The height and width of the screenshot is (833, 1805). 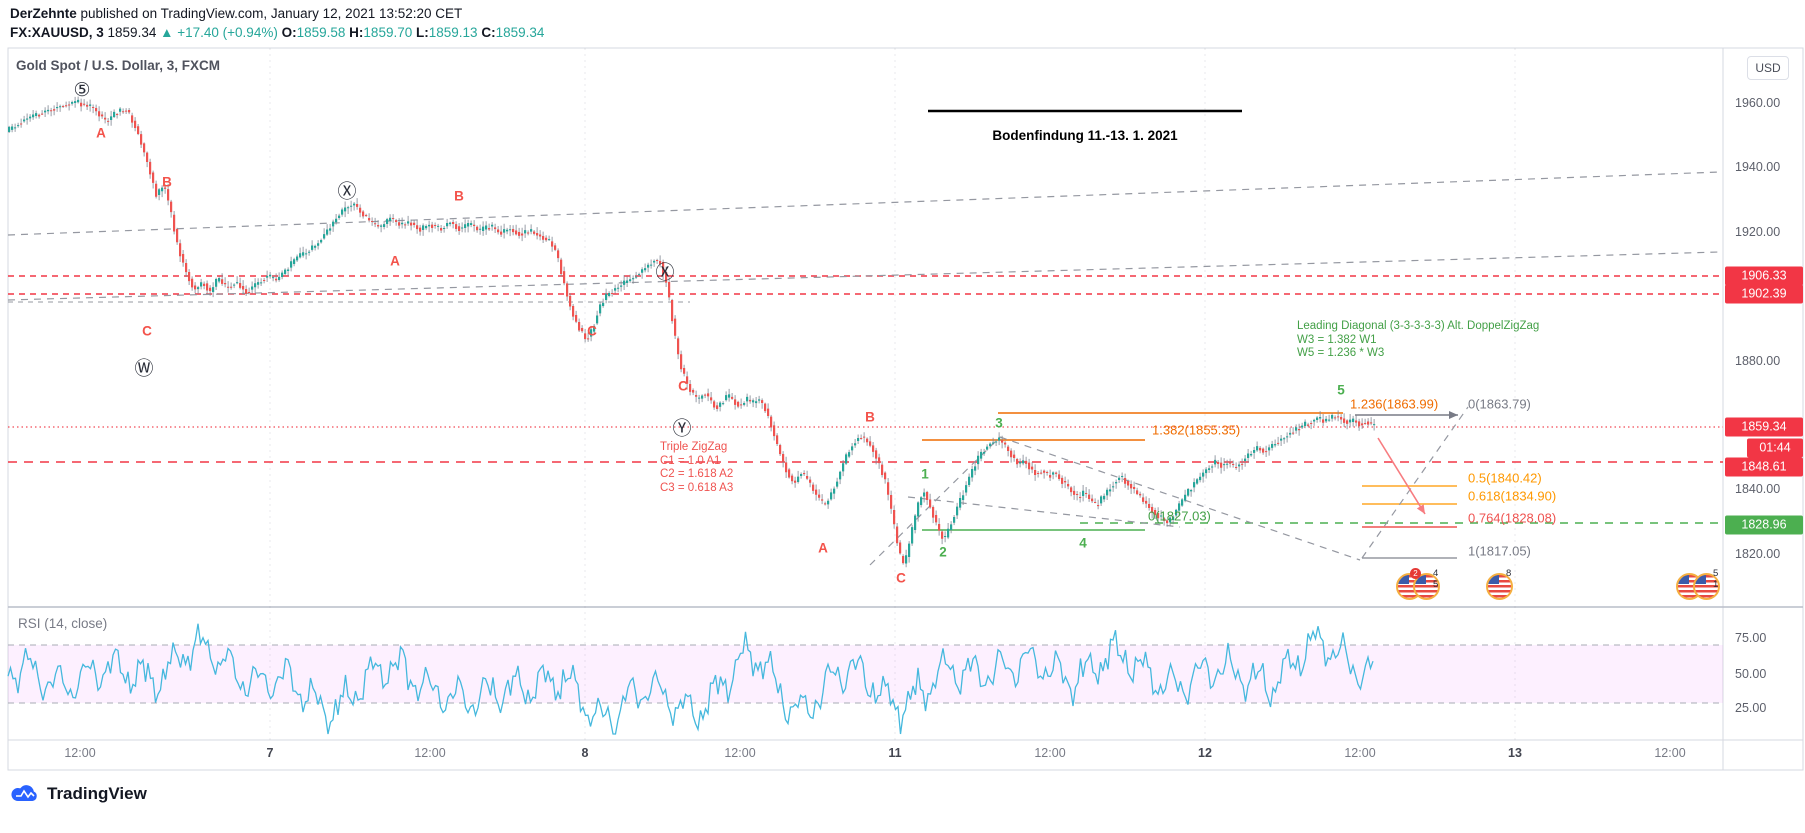 What do you see at coordinates (1512, 518) in the screenshot?
I see `fib-label: 0.764(1828.08)` at bounding box center [1512, 518].